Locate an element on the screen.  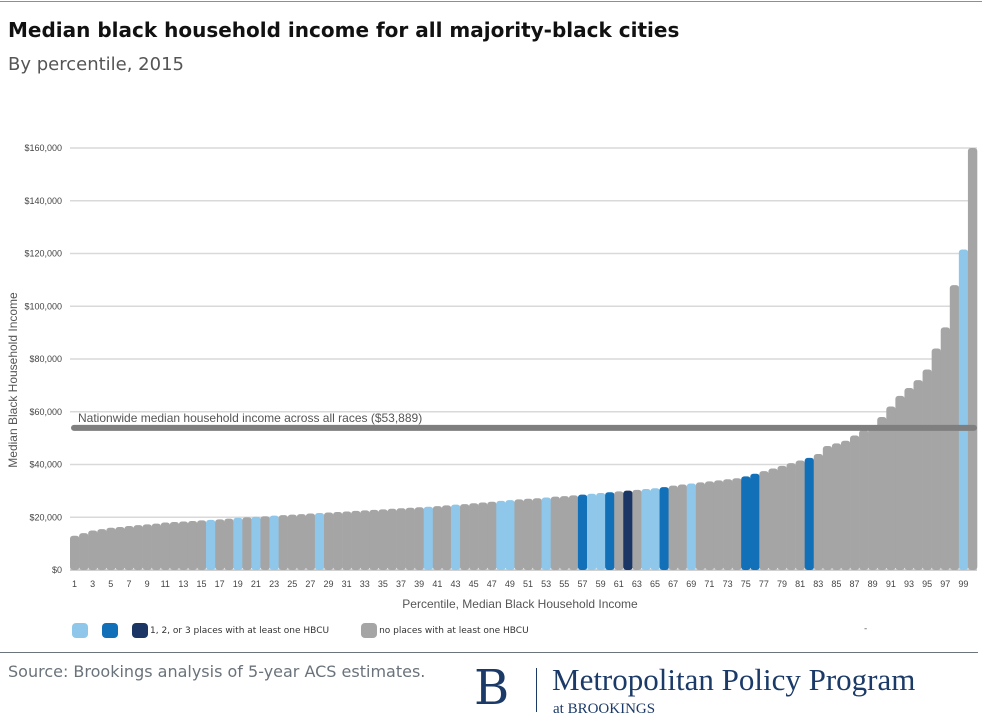
chart-subtitle: By percentile, 2015 is located at coordinates (96, 64).